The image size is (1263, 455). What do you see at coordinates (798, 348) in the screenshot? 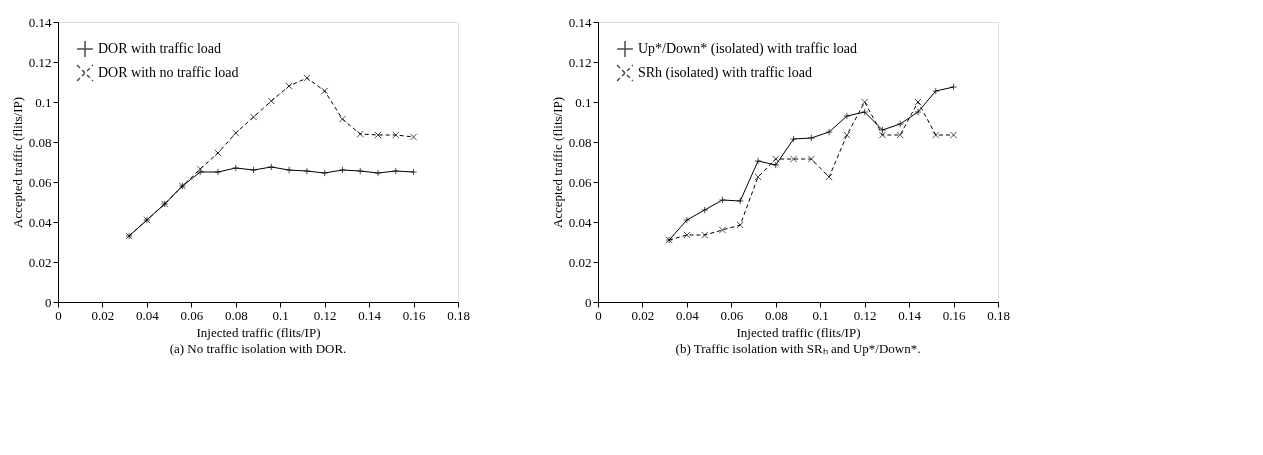
I see `text: (b) Traffic isolation with SRₕ and Up*/Down*.` at bounding box center [798, 348].